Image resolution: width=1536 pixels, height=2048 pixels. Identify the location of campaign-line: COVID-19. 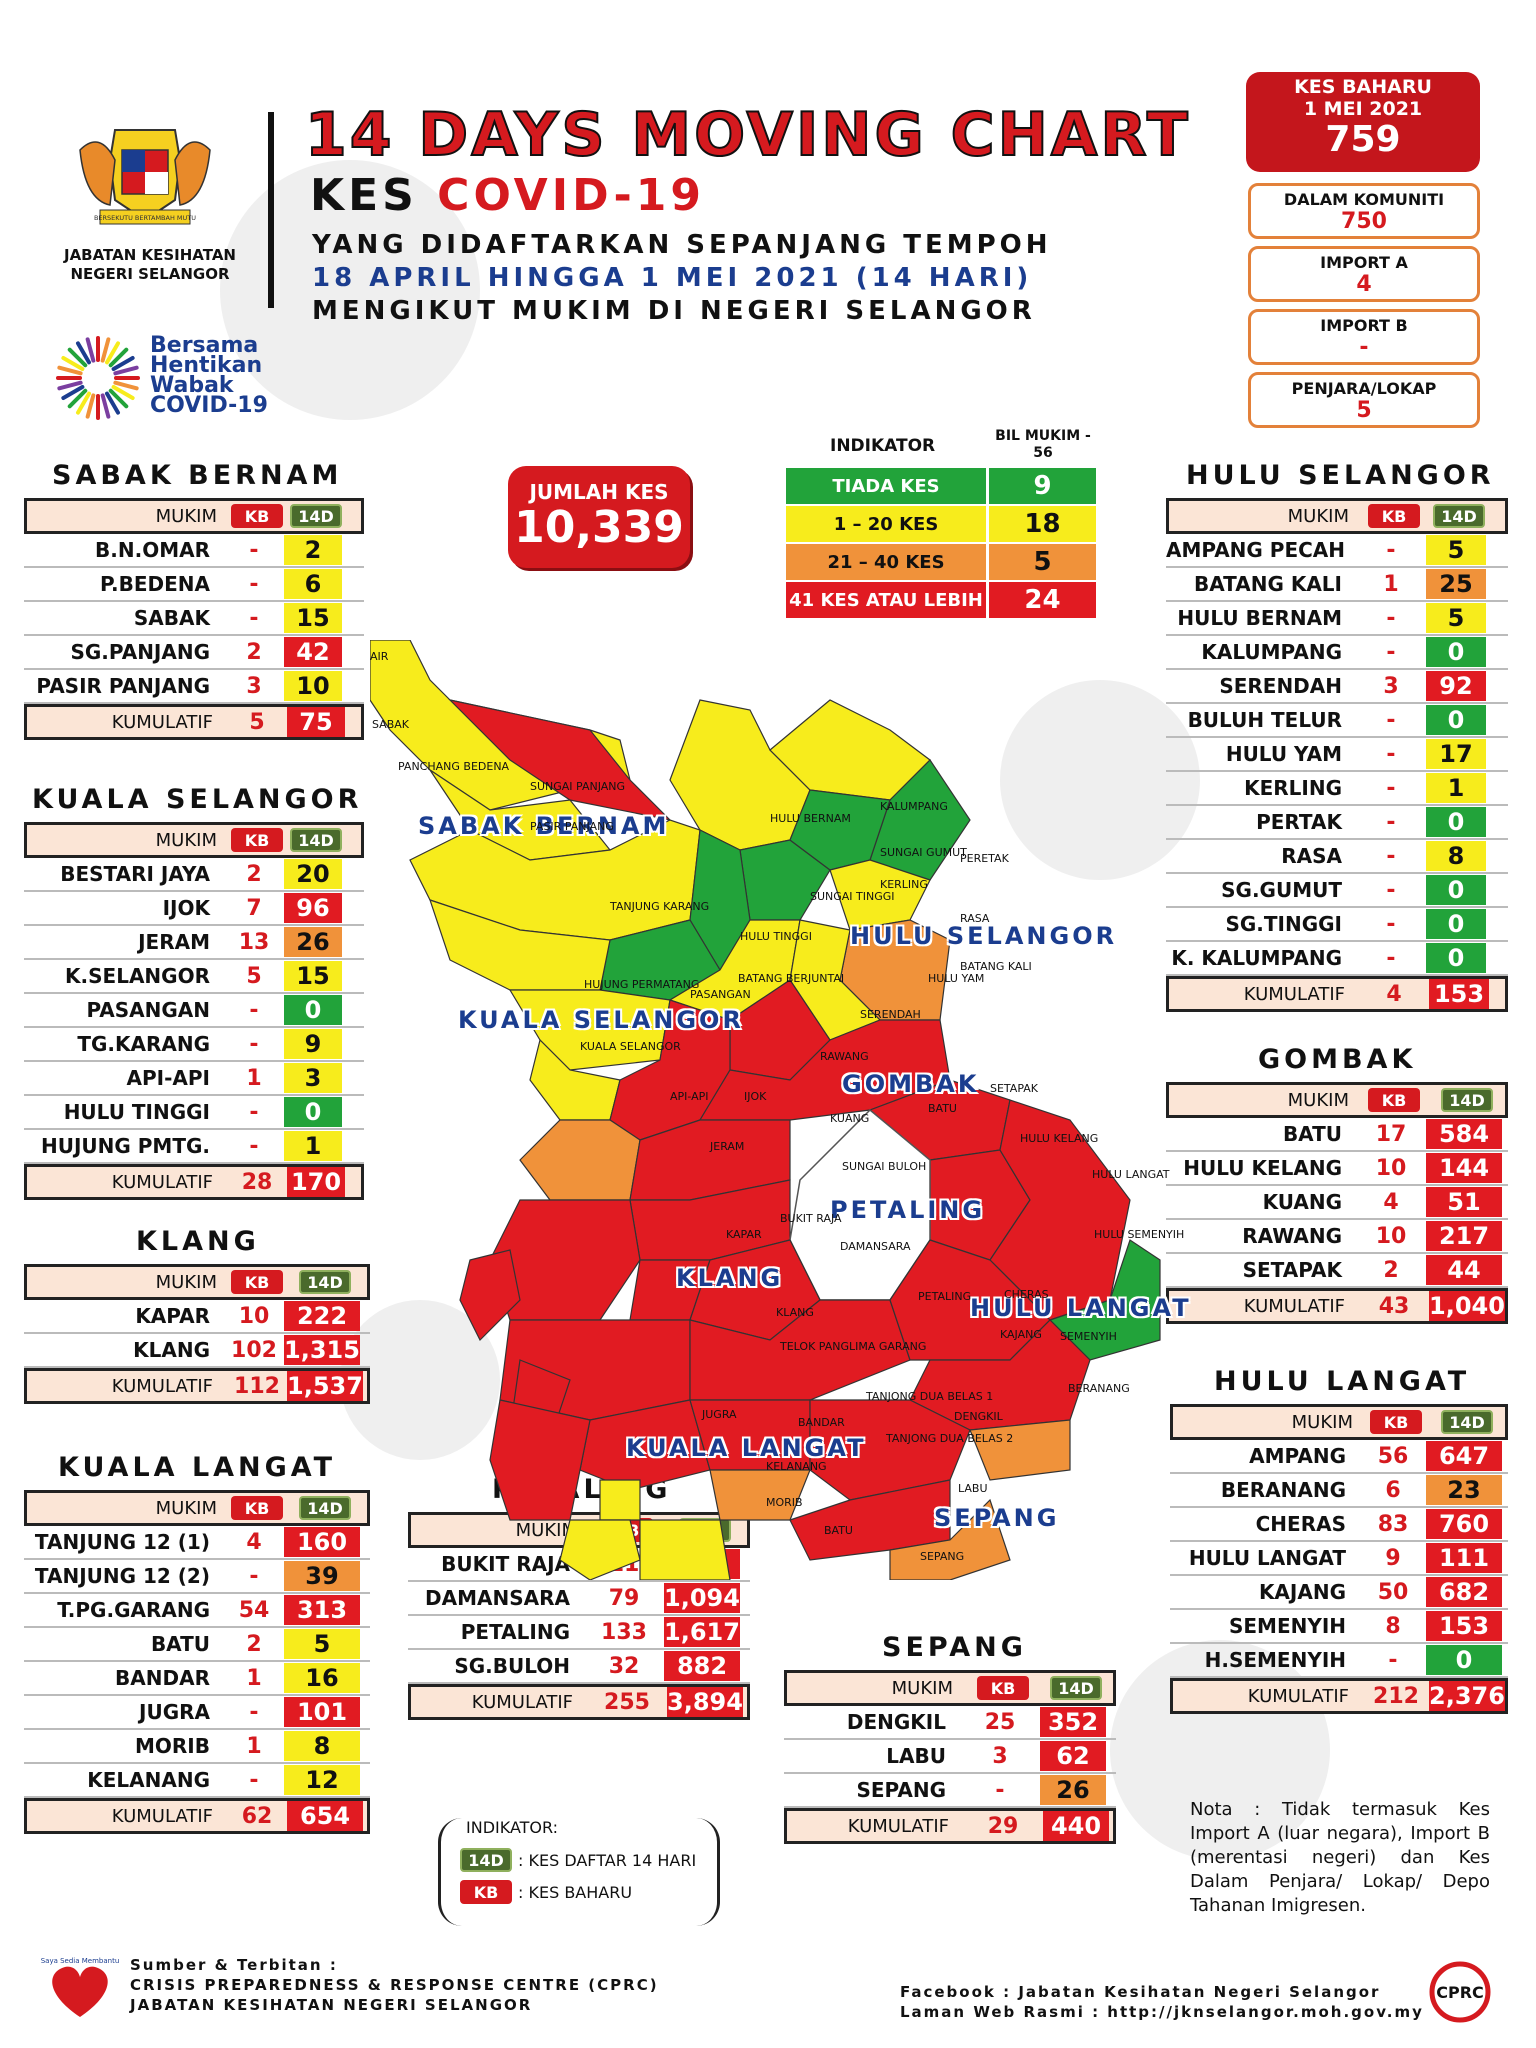
(209, 405).